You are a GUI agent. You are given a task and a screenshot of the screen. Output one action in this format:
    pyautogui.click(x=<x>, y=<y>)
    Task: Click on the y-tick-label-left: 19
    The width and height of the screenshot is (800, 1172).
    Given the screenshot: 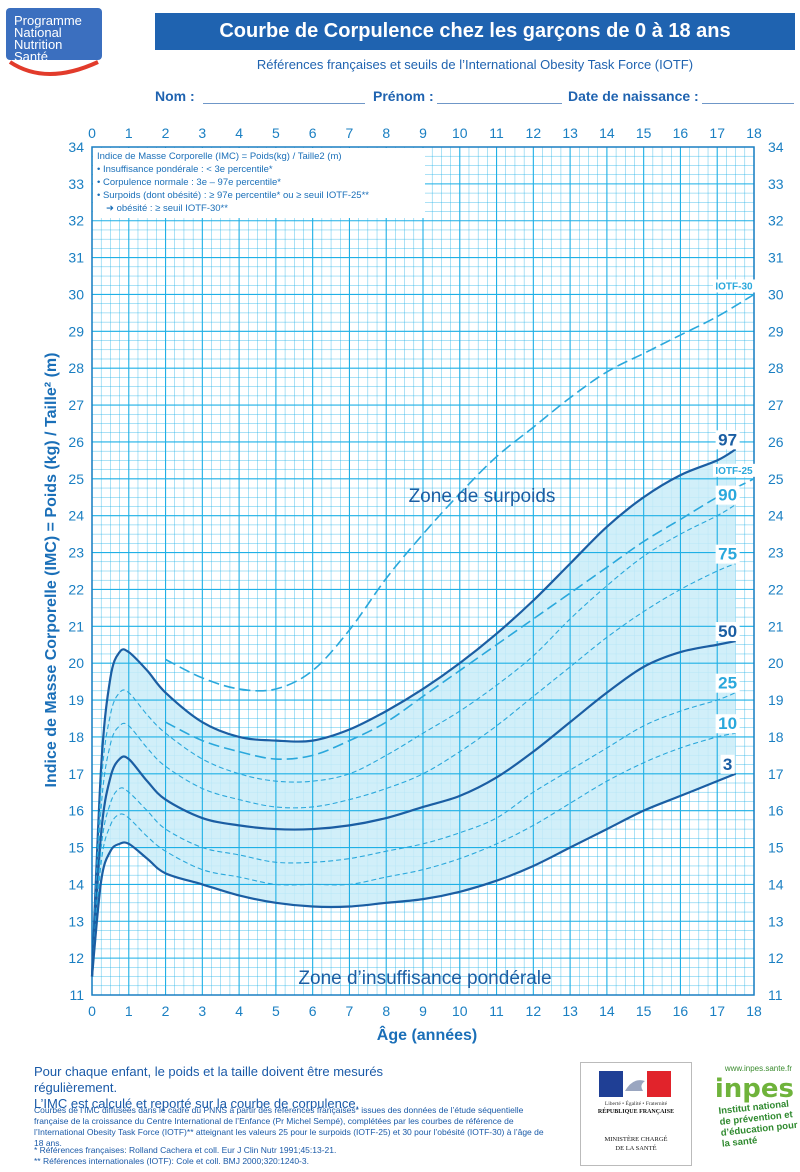 What is the action you would take?
    pyautogui.click(x=76, y=700)
    